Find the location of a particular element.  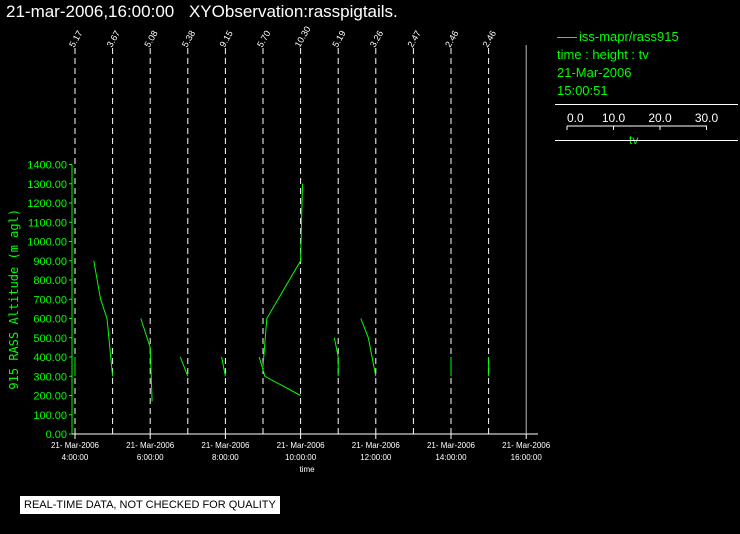

profile-value-label: 5.08 is located at coordinates (150, 39).